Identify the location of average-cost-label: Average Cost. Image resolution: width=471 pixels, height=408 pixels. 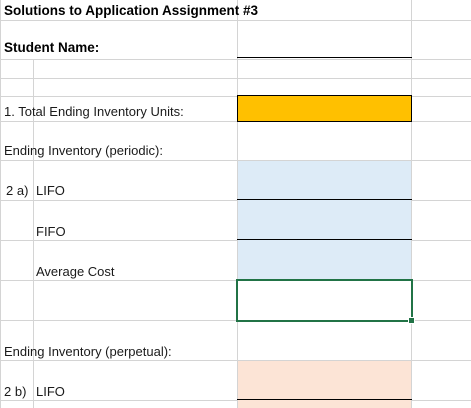
(75, 271).